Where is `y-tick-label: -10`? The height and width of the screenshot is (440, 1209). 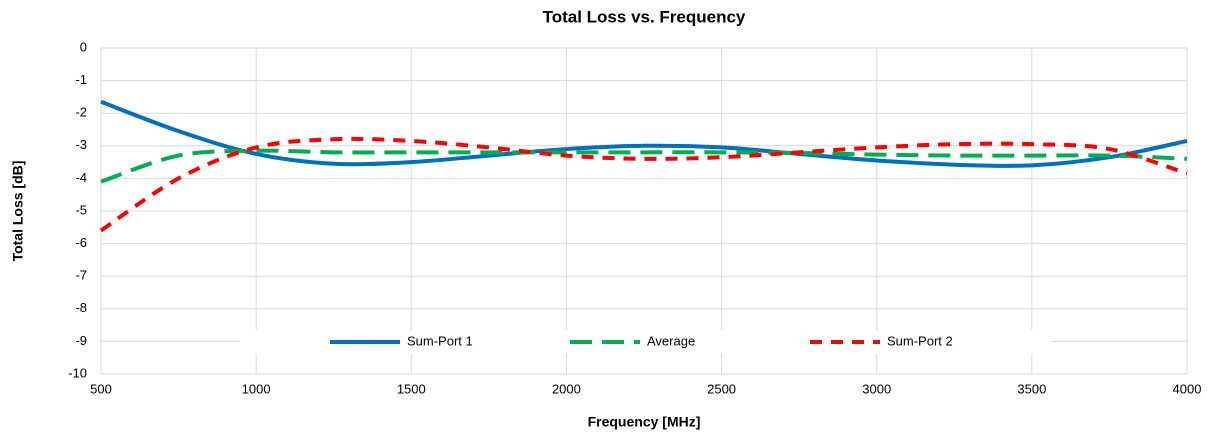
y-tick-label: -10 is located at coordinates (77, 372).